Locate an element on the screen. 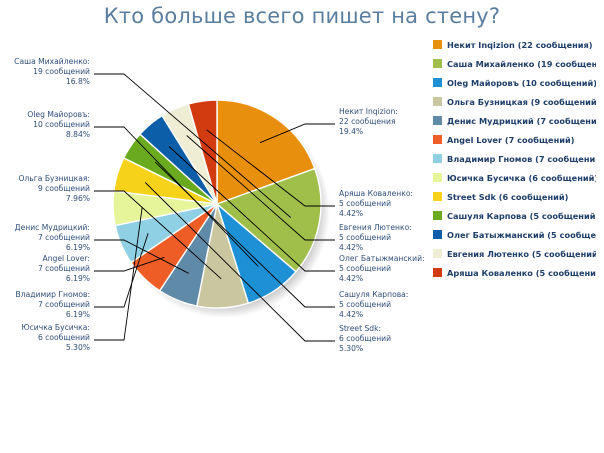 The height and width of the screenshot is (453, 604). slice-callout: Денис Мудрицкий: 7 сообщений 6.19% is located at coordinates (52, 237).